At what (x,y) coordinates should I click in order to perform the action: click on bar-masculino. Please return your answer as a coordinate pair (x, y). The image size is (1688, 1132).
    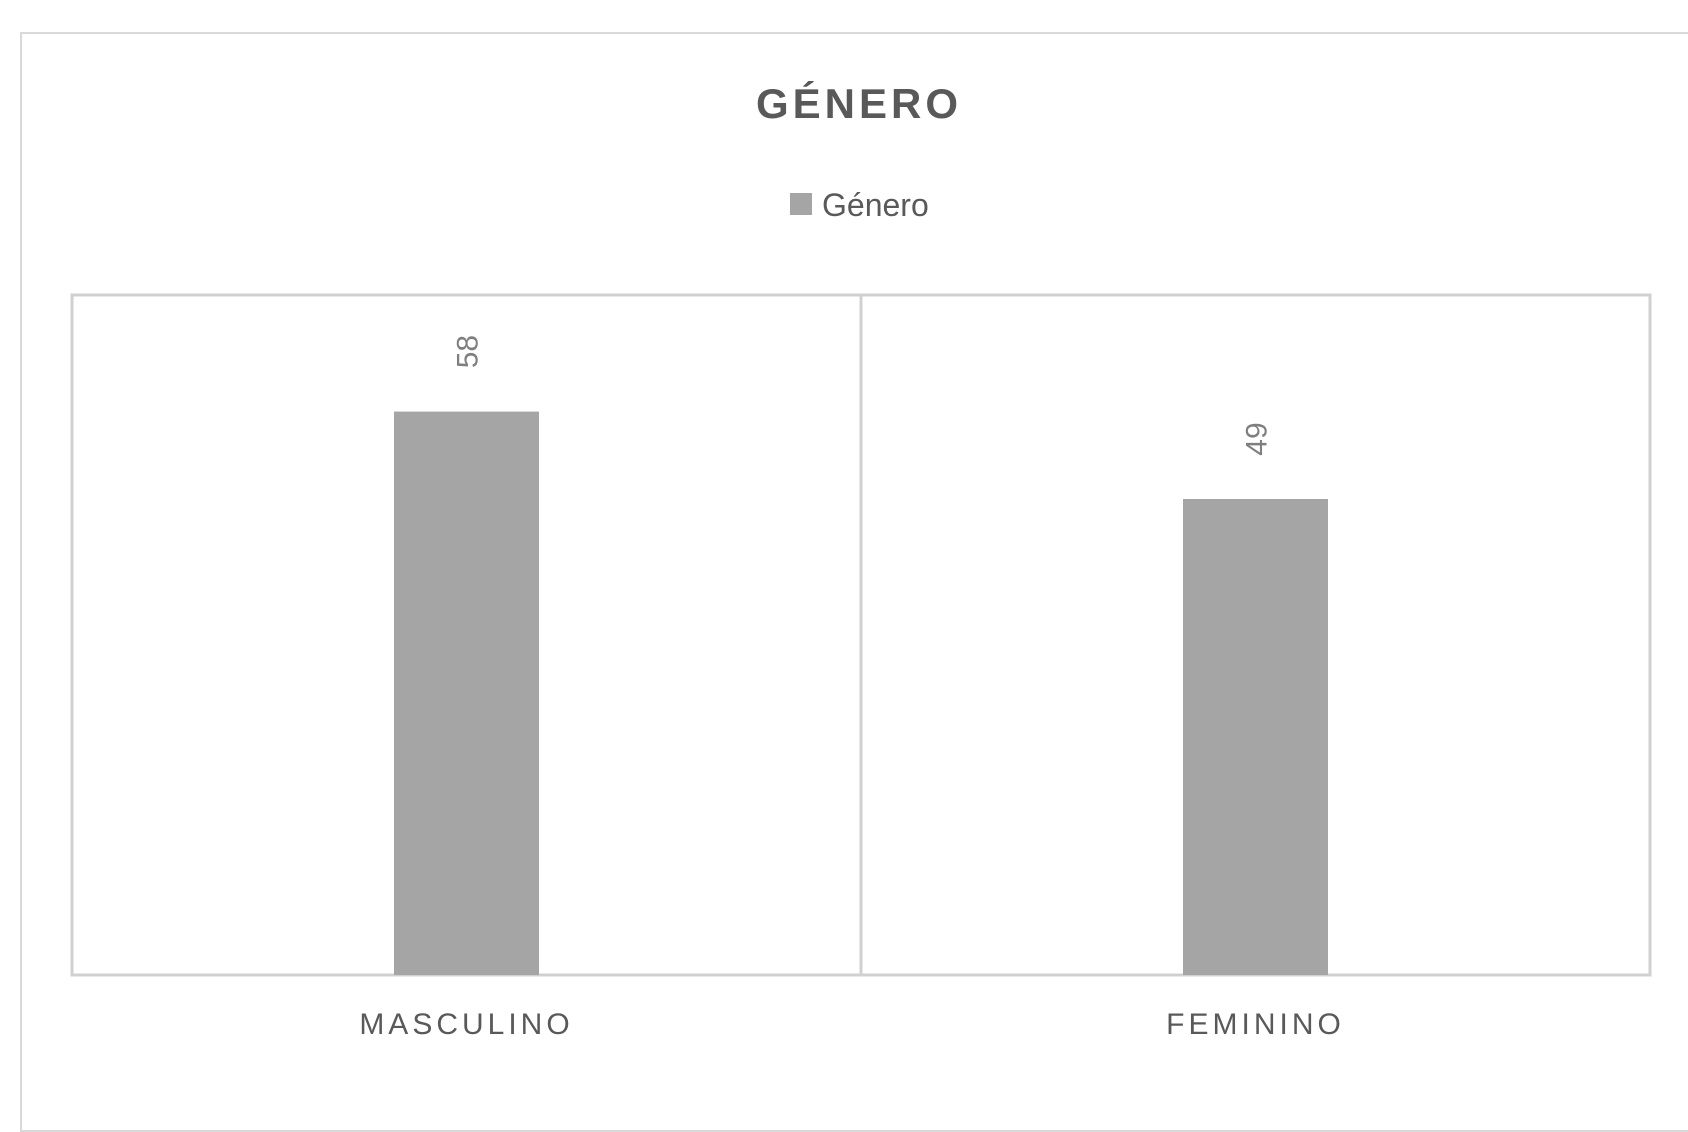
    Looking at the image, I should click on (466, 693).